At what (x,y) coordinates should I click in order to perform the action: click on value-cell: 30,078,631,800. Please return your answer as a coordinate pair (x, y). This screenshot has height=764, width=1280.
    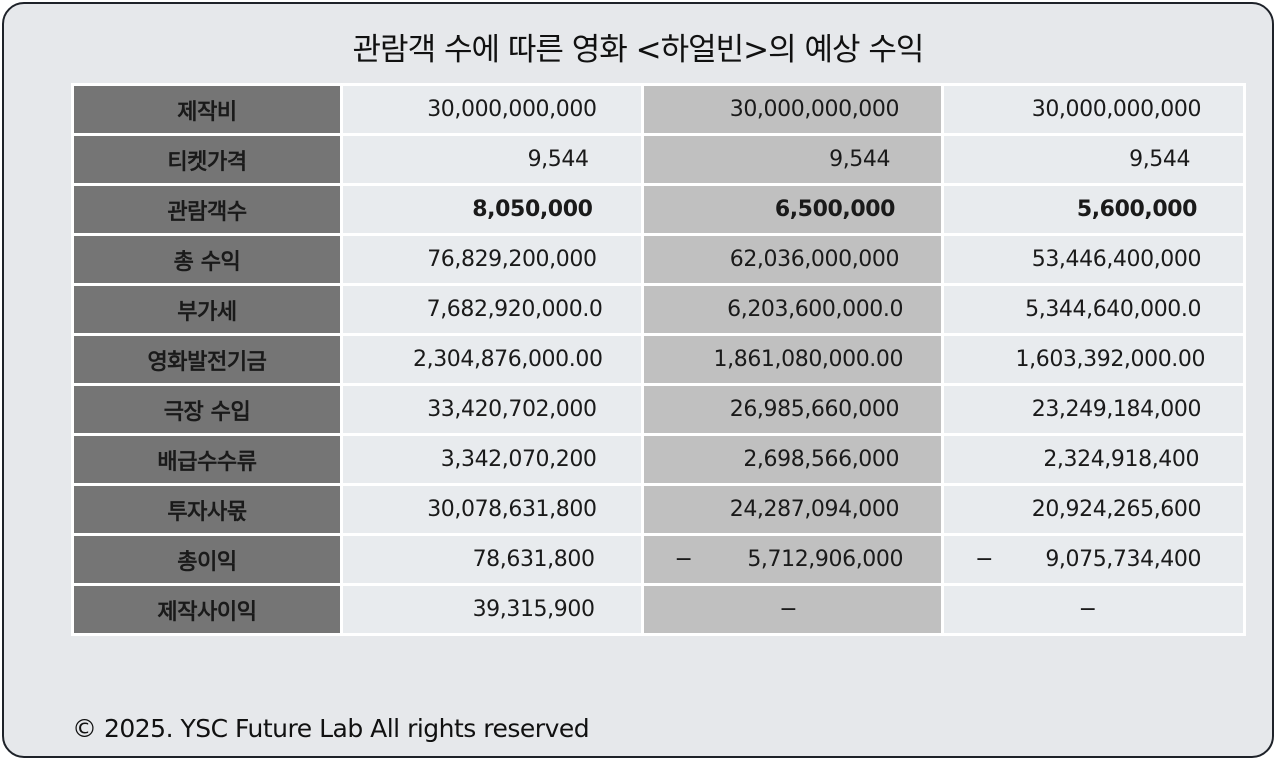
    Looking at the image, I should click on (492, 509).